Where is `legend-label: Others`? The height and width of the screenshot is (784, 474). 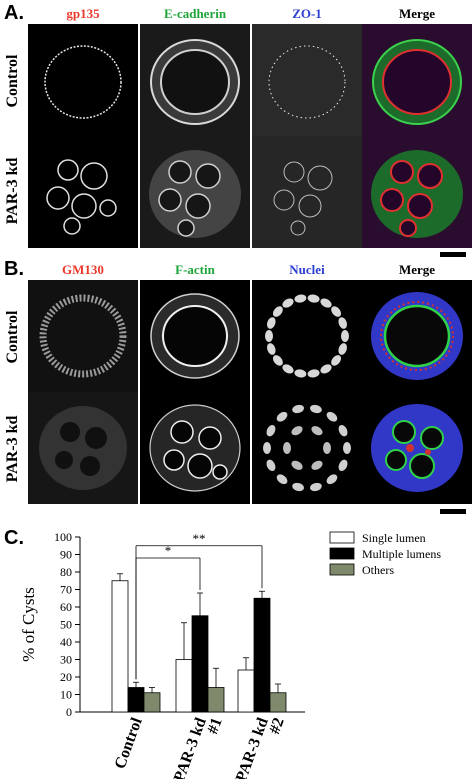 legend-label: Others is located at coordinates (378, 570).